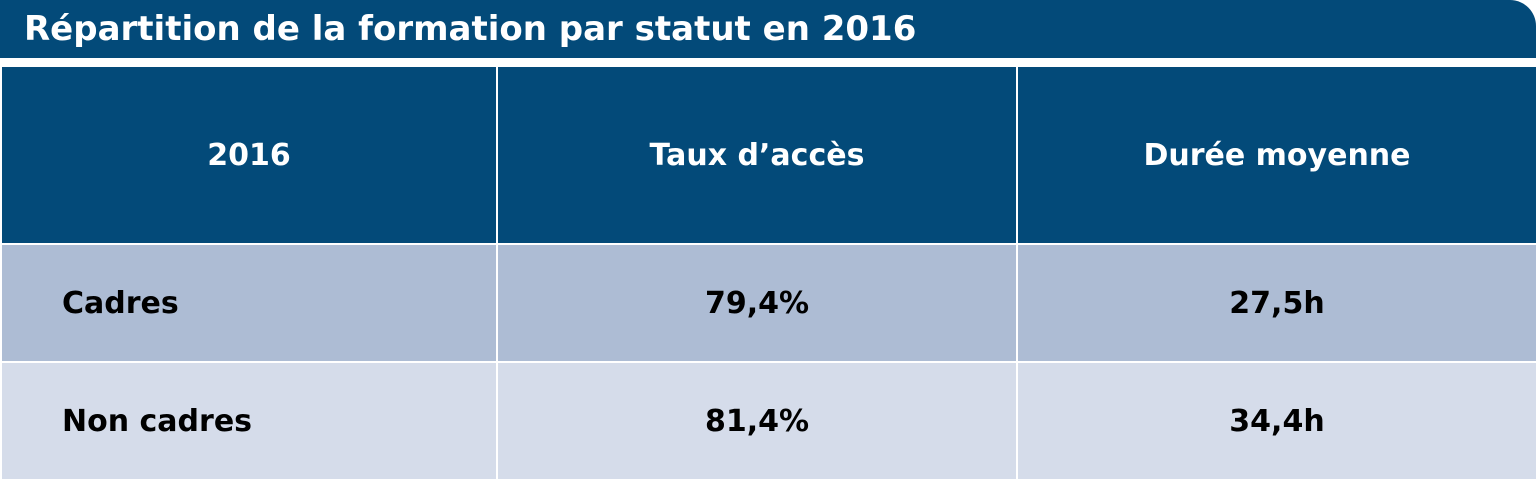 The width and height of the screenshot is (1536, 479). What do you see at coordinates (757, 155) in the screenshot?
I see `column-header-taux: Taux d’accès` at bounding box center [757, 155].